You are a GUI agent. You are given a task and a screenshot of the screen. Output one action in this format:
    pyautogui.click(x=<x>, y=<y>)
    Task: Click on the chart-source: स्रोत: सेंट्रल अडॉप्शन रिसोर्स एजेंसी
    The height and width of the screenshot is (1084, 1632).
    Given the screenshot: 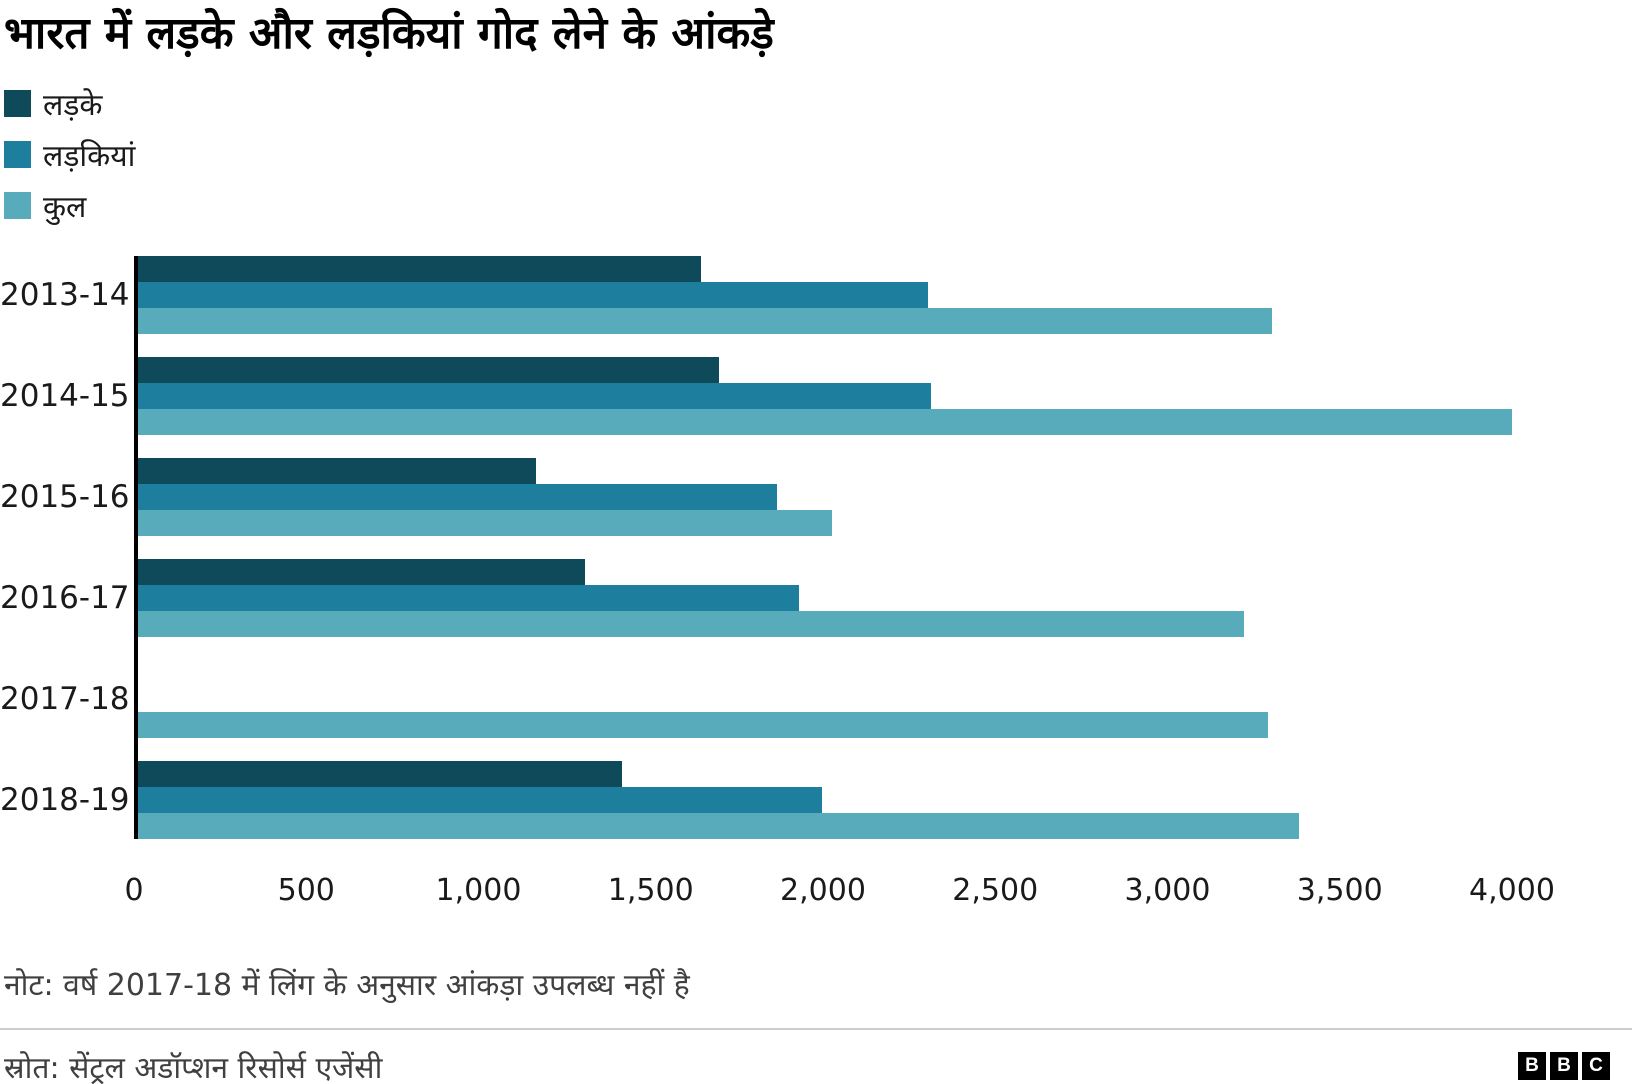 What is the action you would take?
    pyautogui.click(x=193, y=1067)
    